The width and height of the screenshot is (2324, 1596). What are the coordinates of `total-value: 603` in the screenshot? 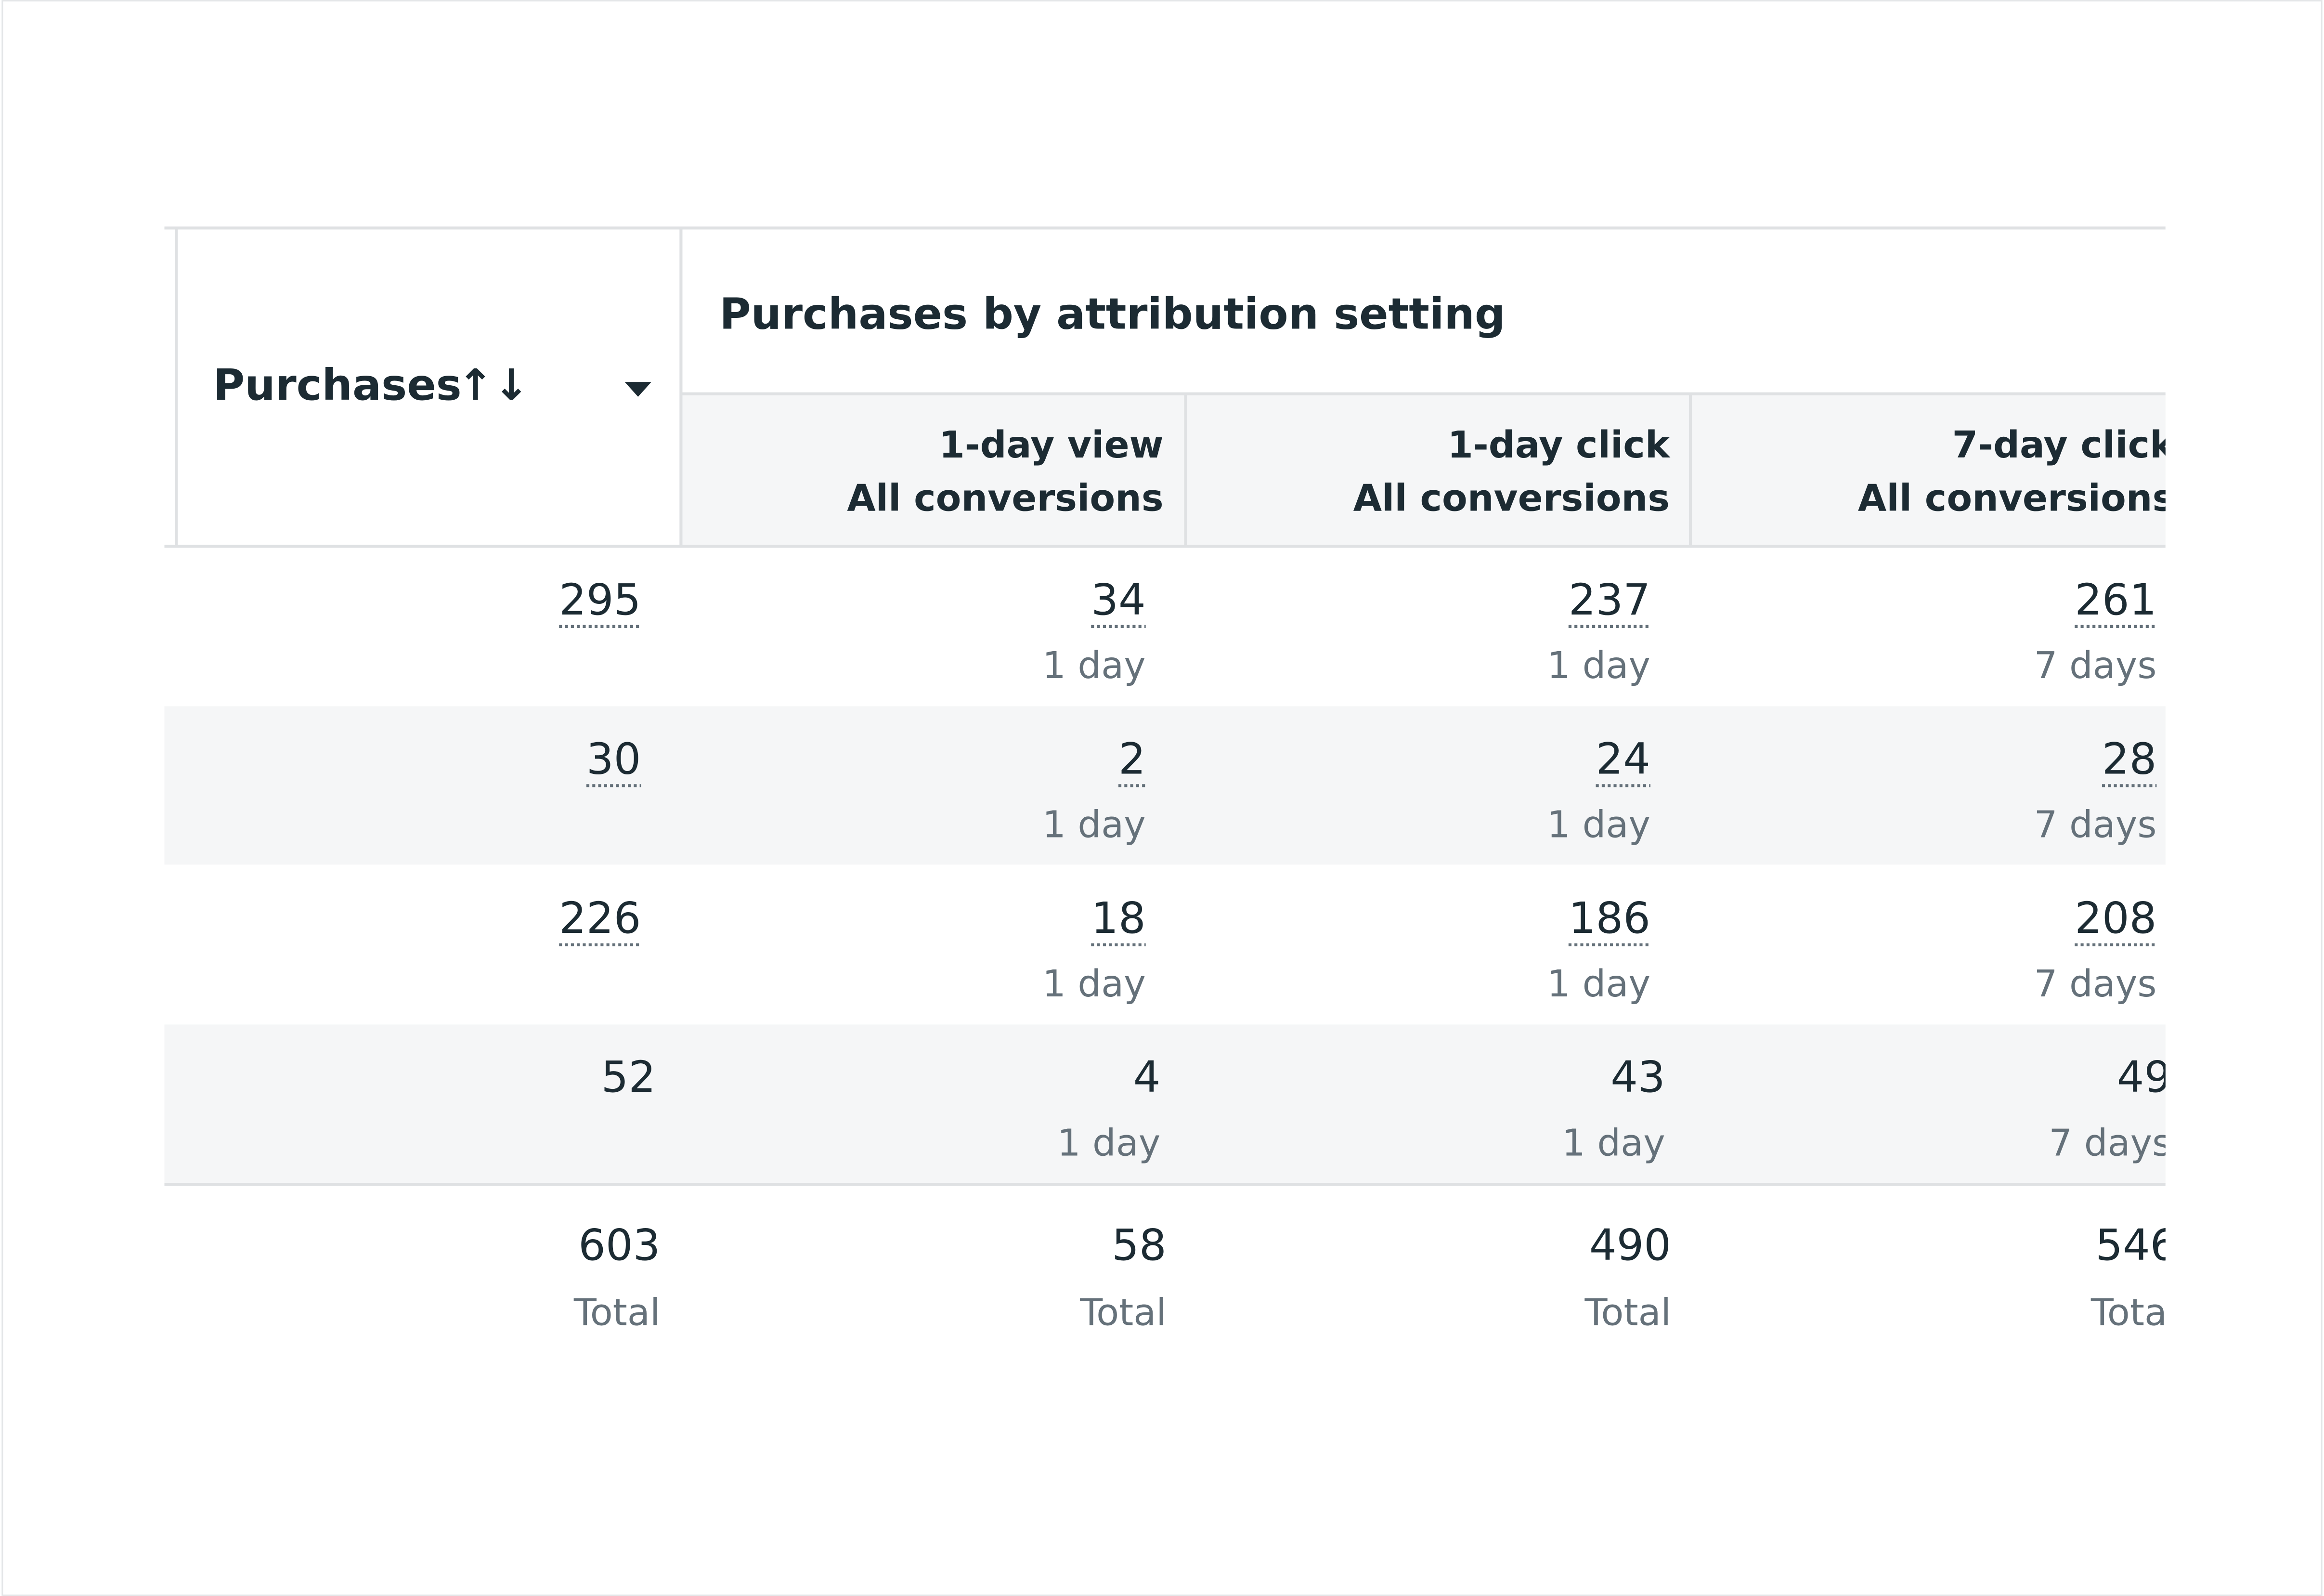 It's located at (619, 1245).